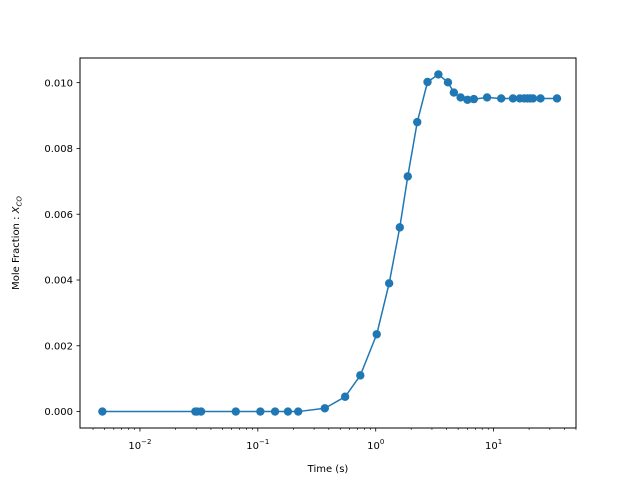  What do you see at coordinates (62, 248) in the screenshot?
I see `y-axis: 0.000 0.002 0.004 0.006 0.008 0.010` at bounding box center [62, 248].